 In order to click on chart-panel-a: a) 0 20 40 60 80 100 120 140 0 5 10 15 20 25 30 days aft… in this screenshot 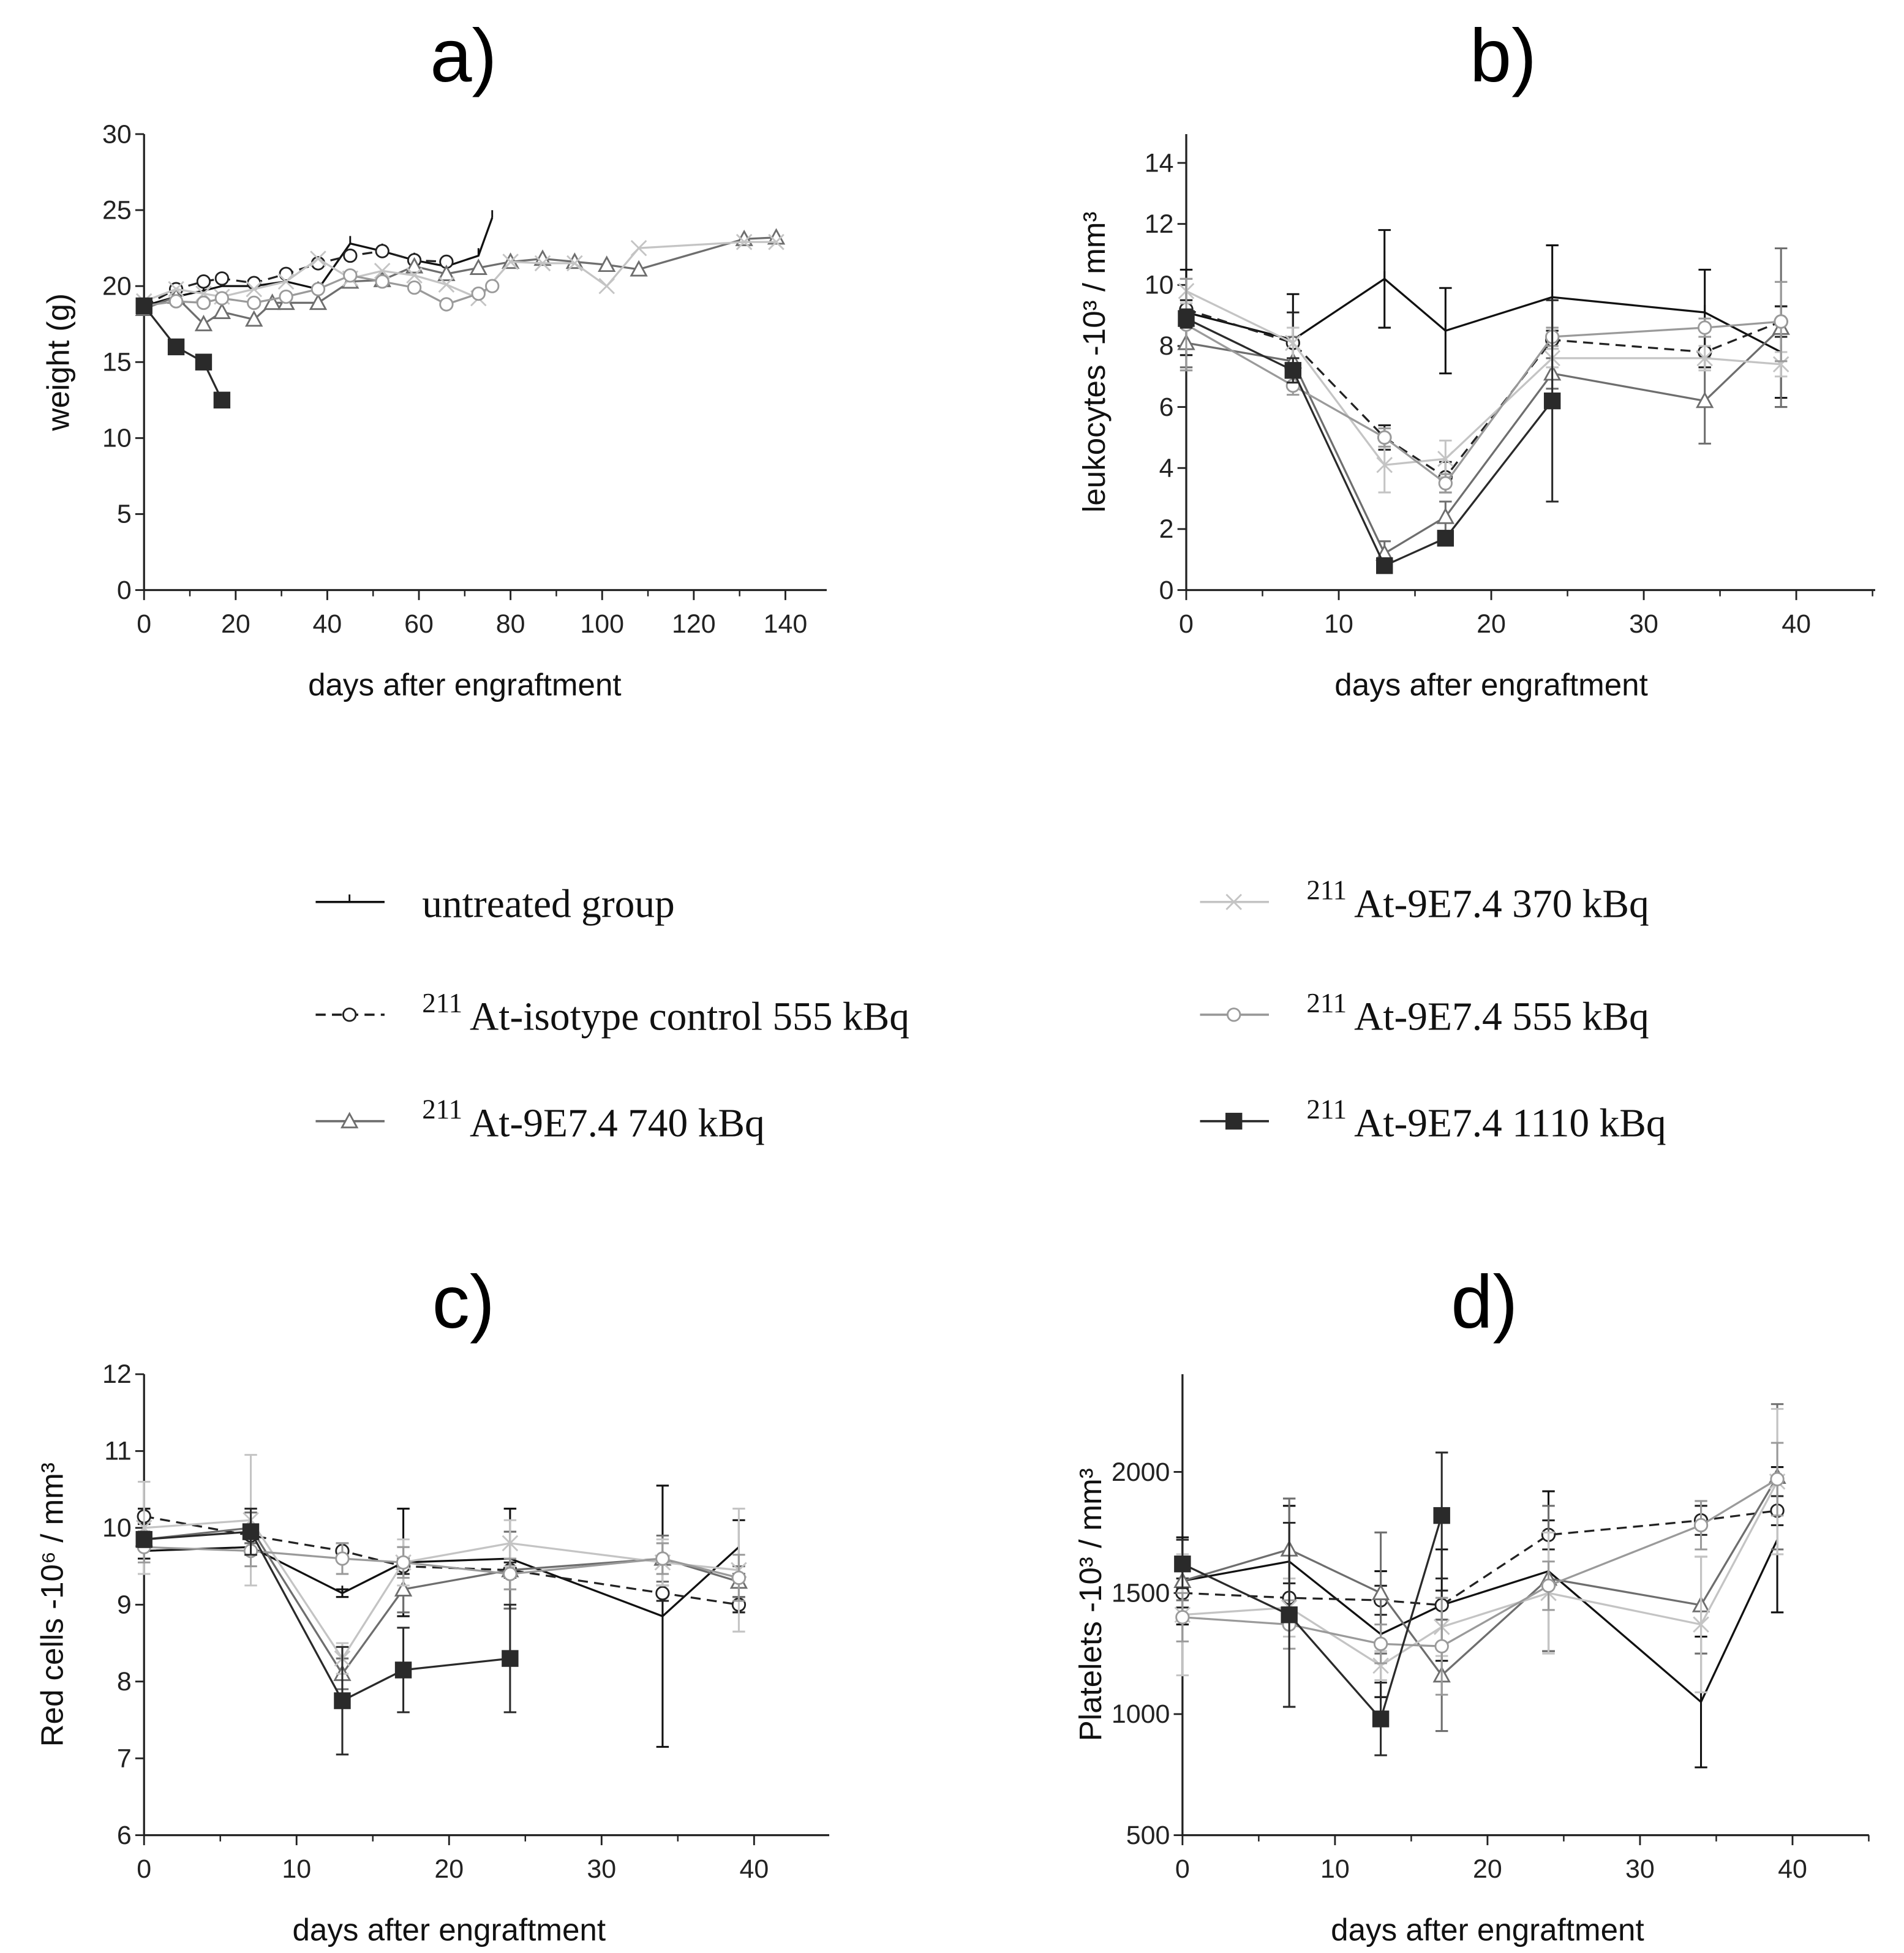, I will do `click(433, 358)`.